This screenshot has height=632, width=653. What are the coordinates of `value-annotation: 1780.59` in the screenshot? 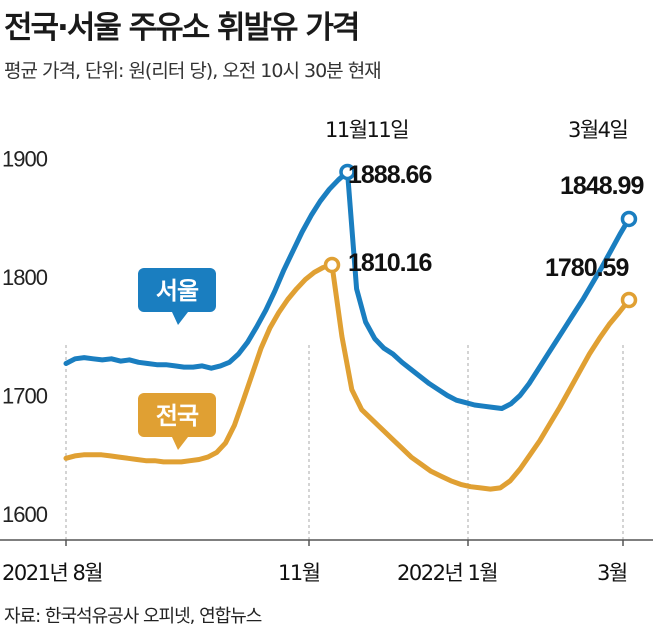 It's located at (586, 268).